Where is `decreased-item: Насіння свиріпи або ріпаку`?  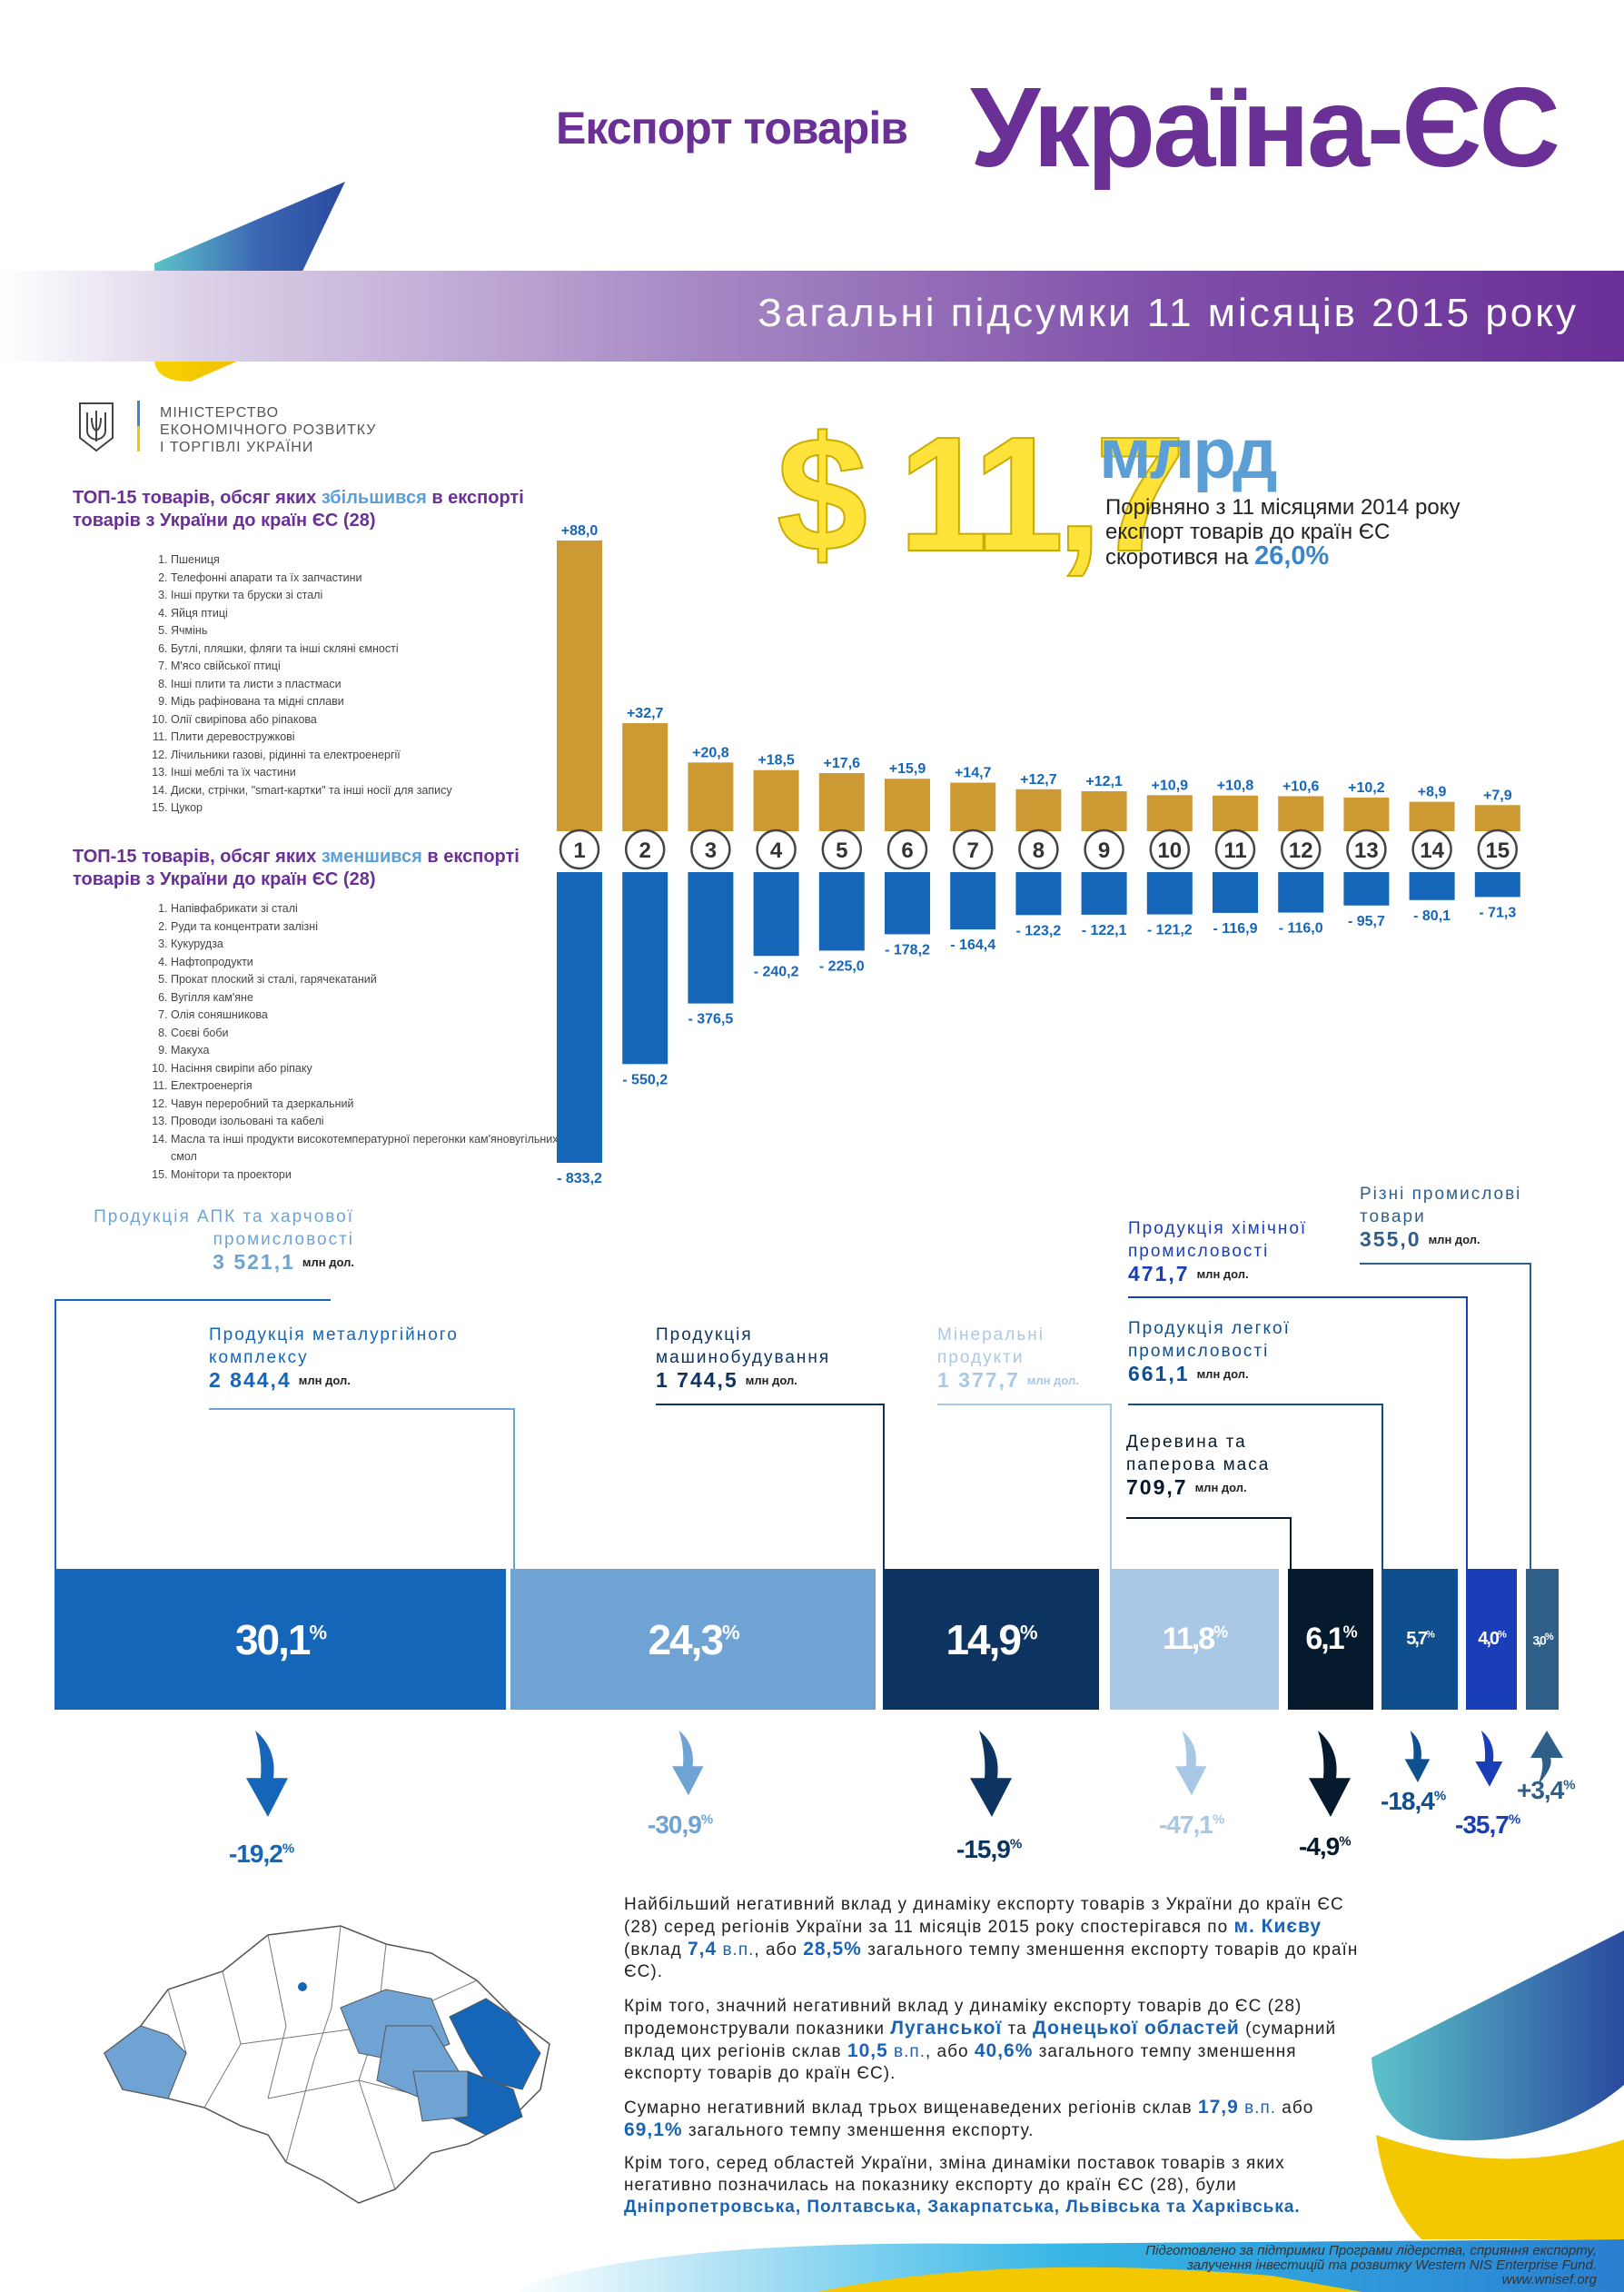 decreased-item: Насіння свиріпи або ріпаку is located at coordinates (366, 1069).